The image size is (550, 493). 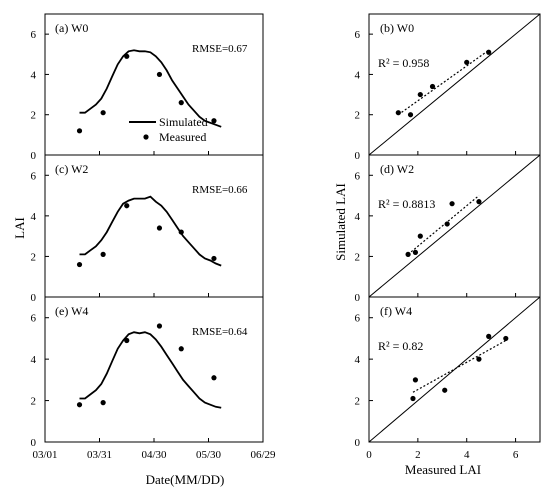 I want to click on legend-point-label: Measured, so click(x=182, y=137).